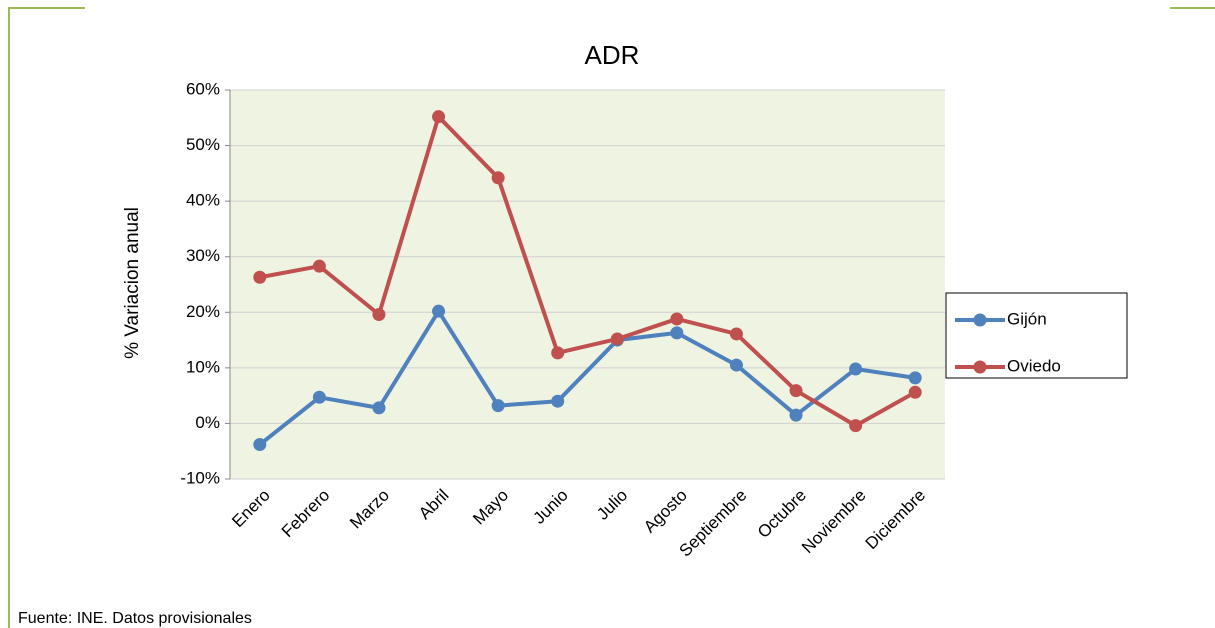  I want to click on x-tick-label: Julio, so click(612, 505).